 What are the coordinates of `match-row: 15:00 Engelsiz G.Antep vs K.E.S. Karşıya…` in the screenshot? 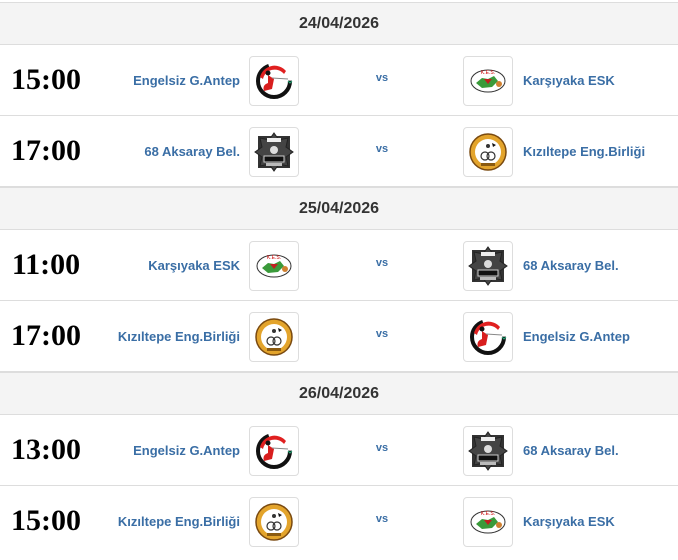 It's located at (339, 80).